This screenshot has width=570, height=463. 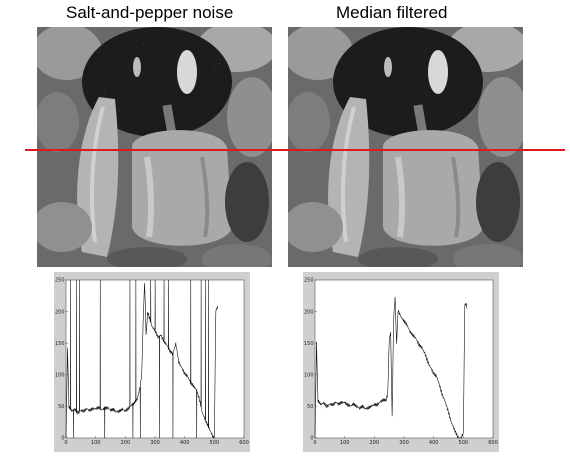 What do you see at coordinates (392, 12) in the screenshot?
I see `title-filtered: Median filtered` at bounding box center [392, 12].